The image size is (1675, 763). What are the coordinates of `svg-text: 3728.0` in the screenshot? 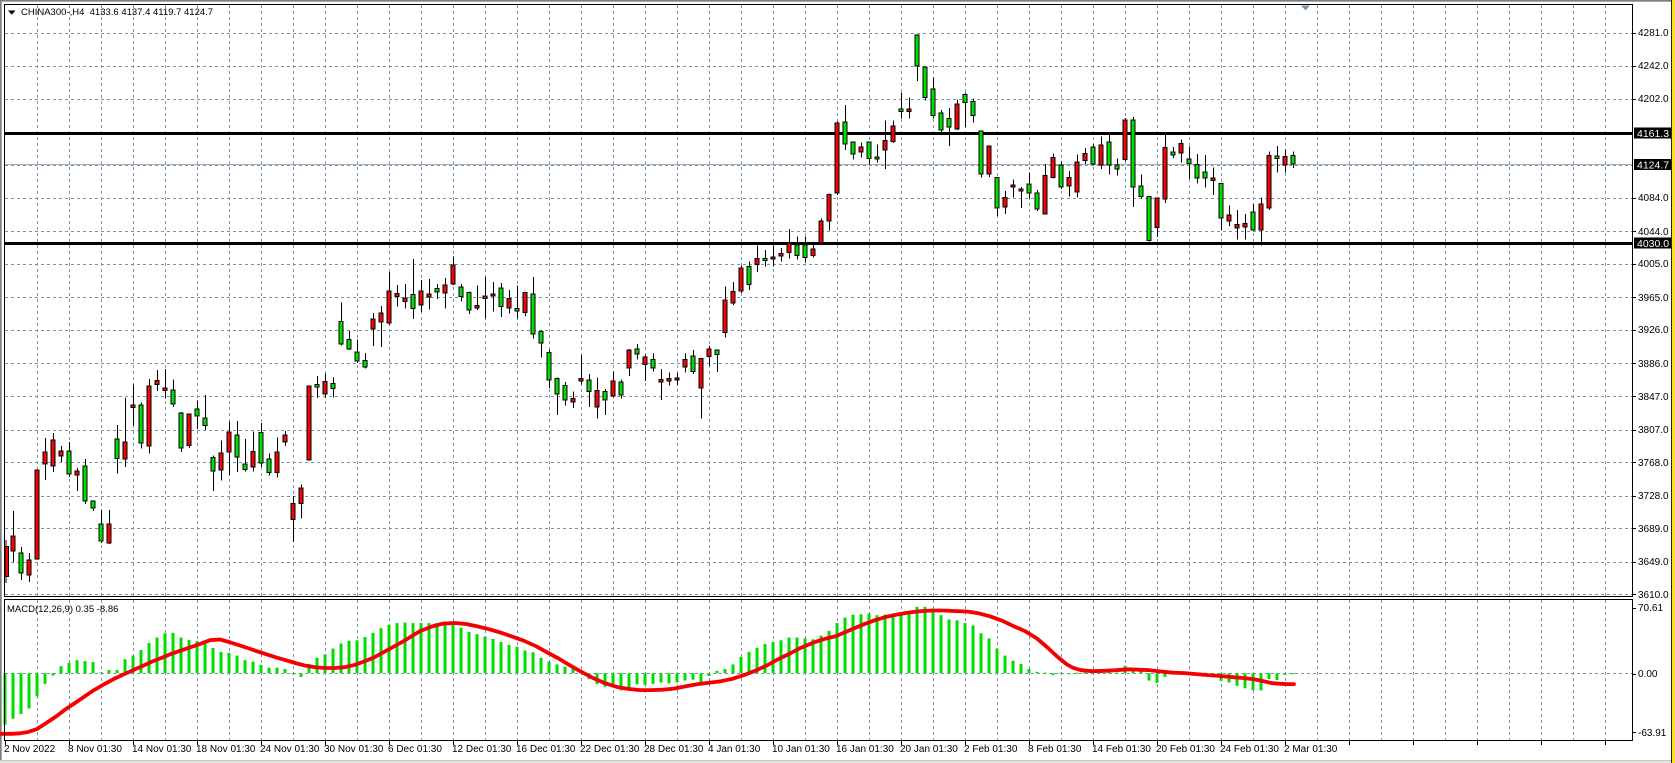 It's located at (1653, 496).